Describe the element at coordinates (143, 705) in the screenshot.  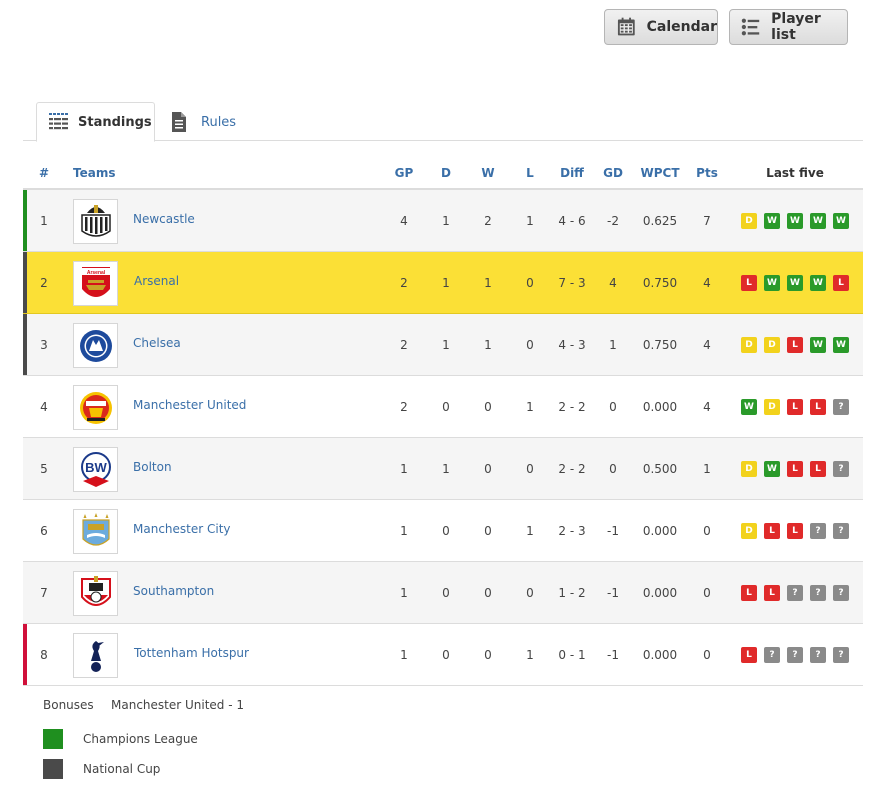
I see `bonuses: Bonuses Manchester United - 1` at that location.